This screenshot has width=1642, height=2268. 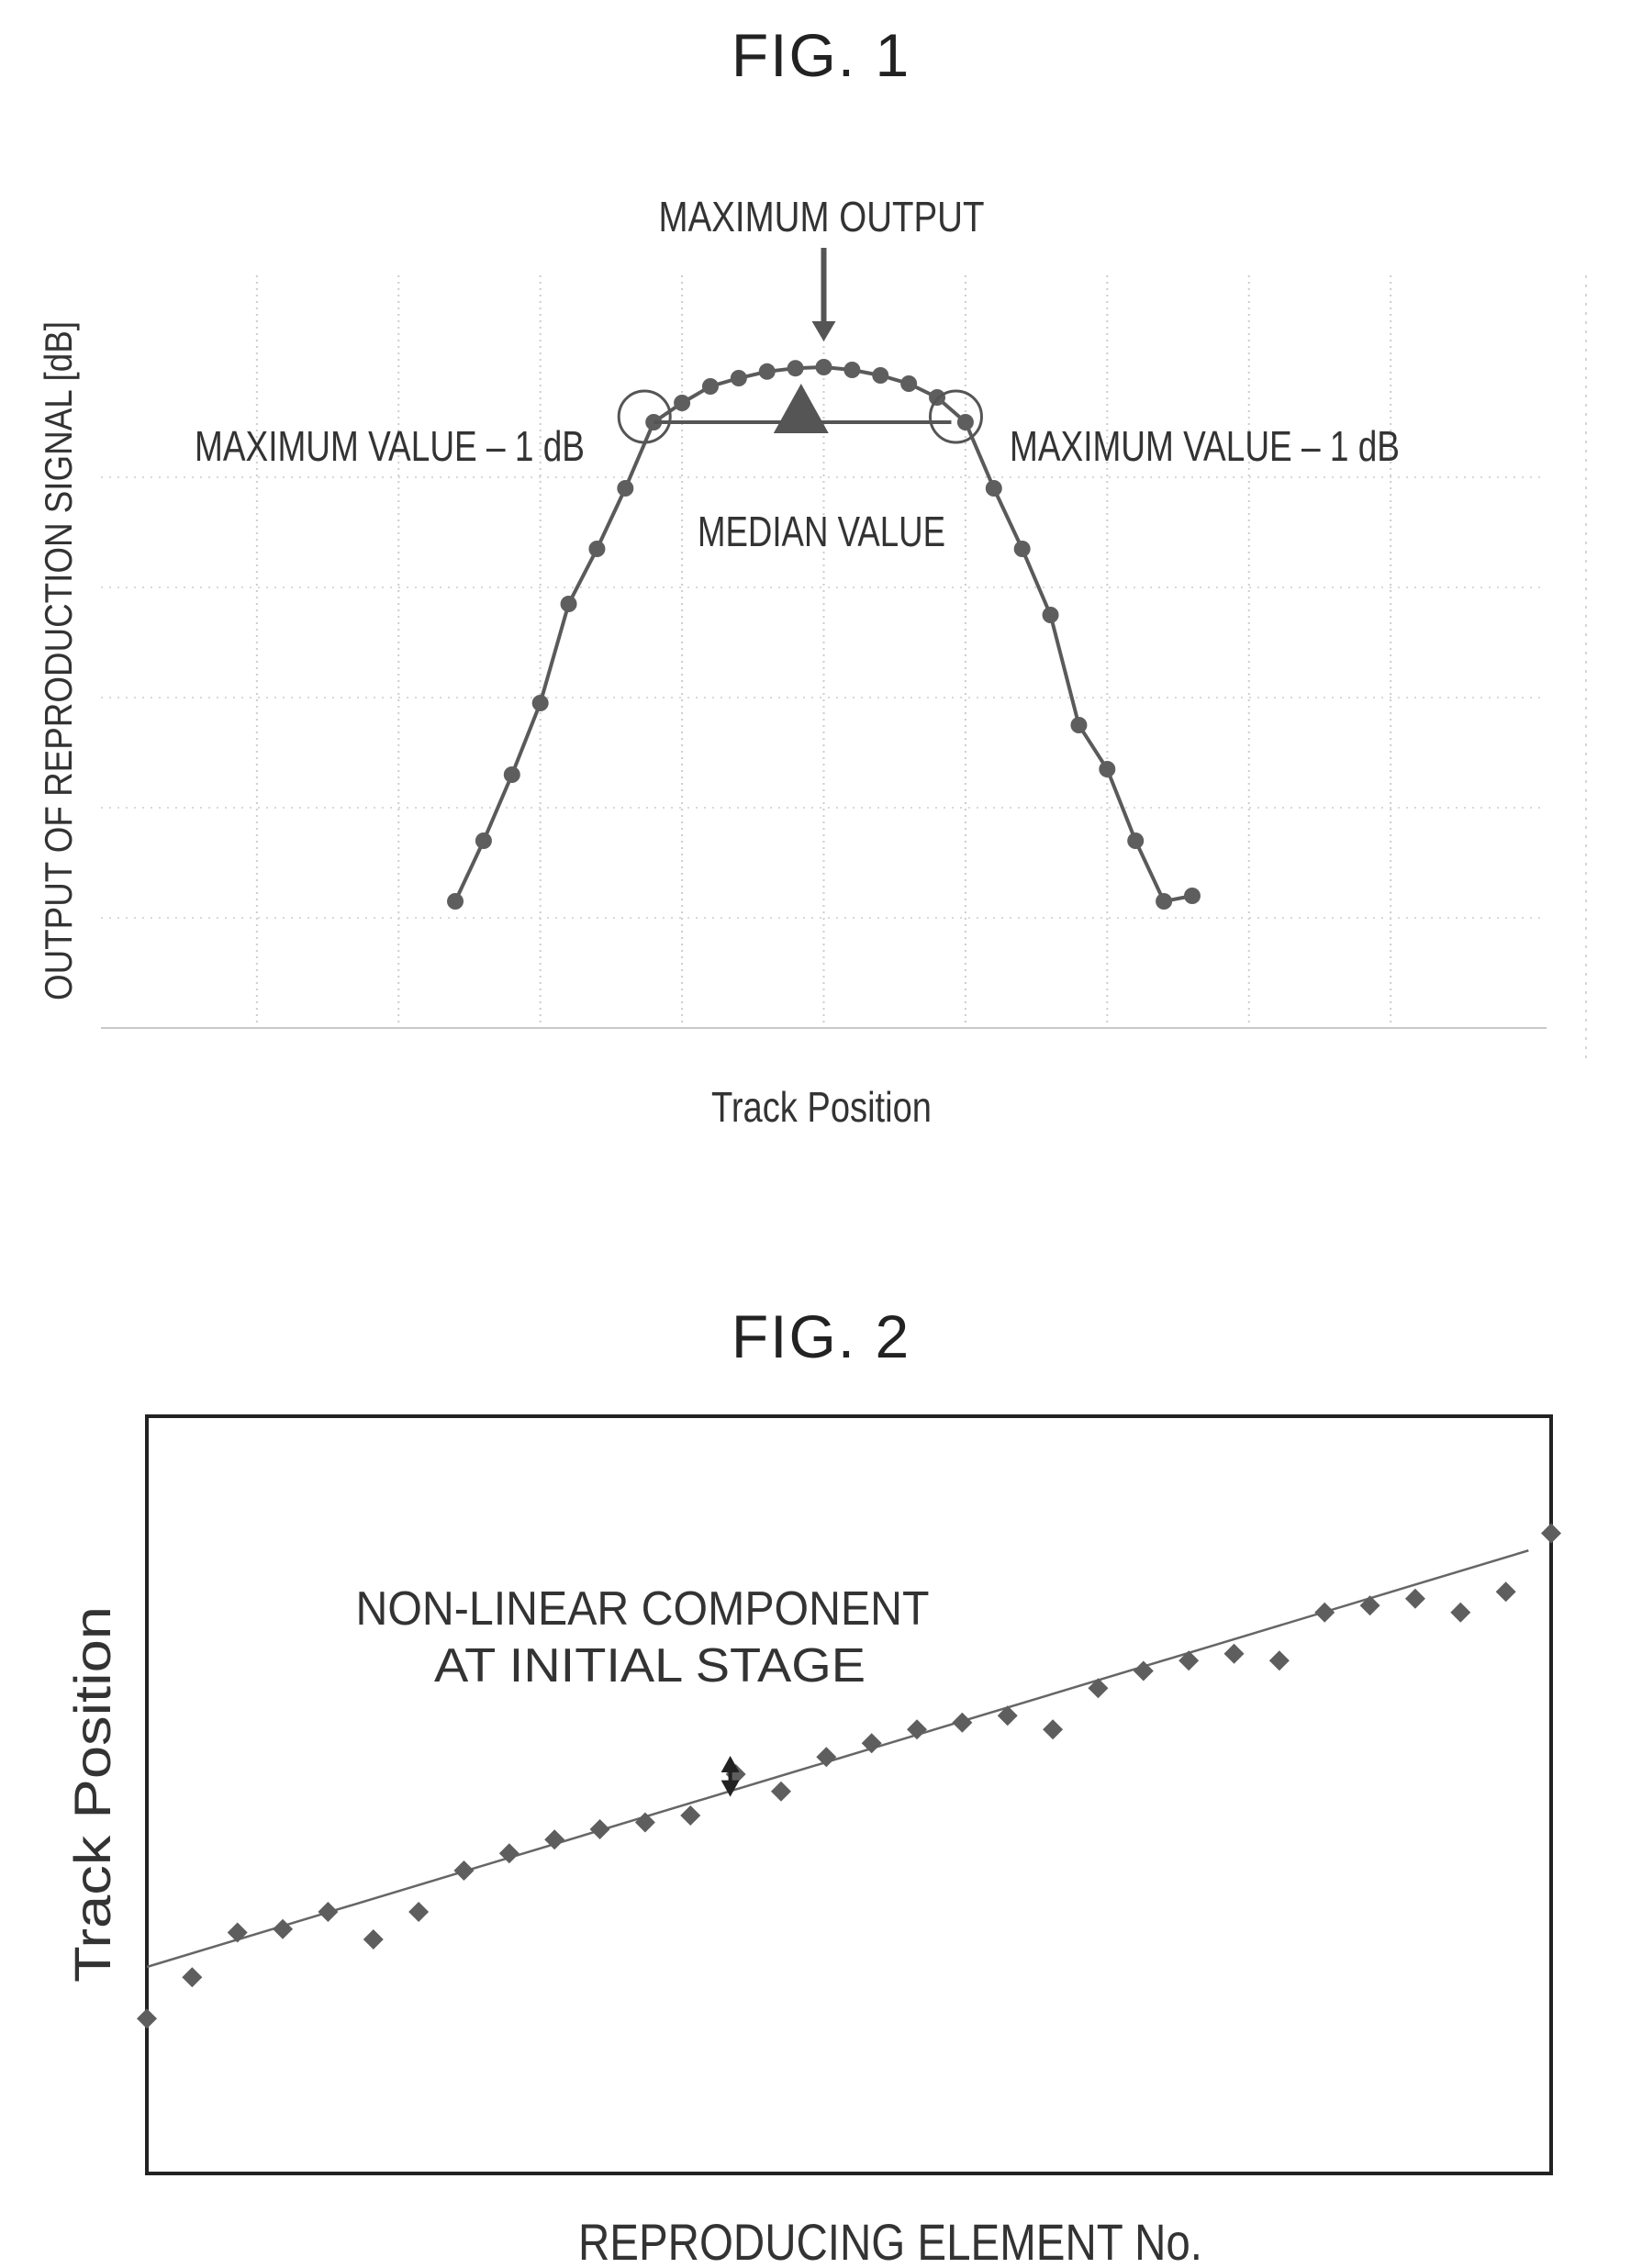 What do you see at coordinates (824, 294) in the screenshot?
I see `maximum-output-arrow-icon` at bounding box center [824, 294].